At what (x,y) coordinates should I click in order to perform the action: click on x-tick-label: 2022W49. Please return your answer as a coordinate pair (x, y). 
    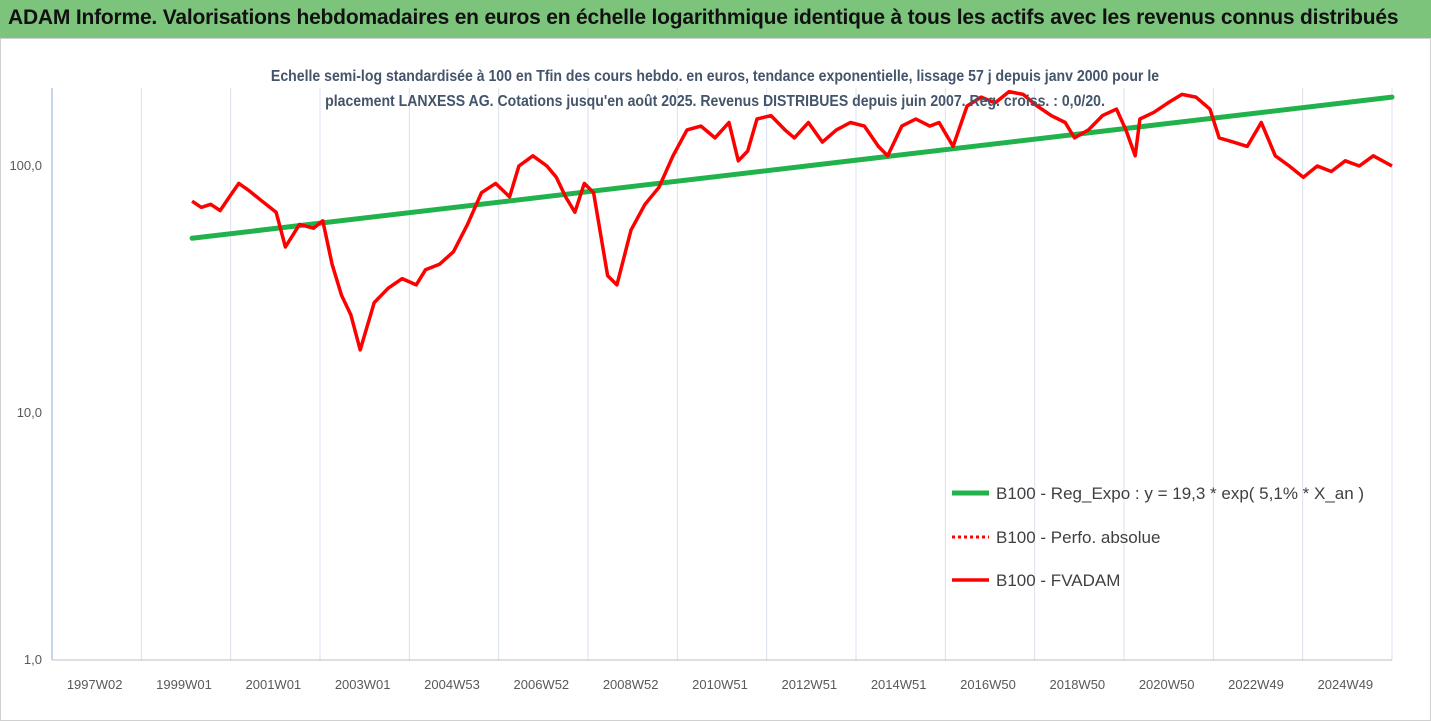
    Looking at the image, I should click on (1256, 684).